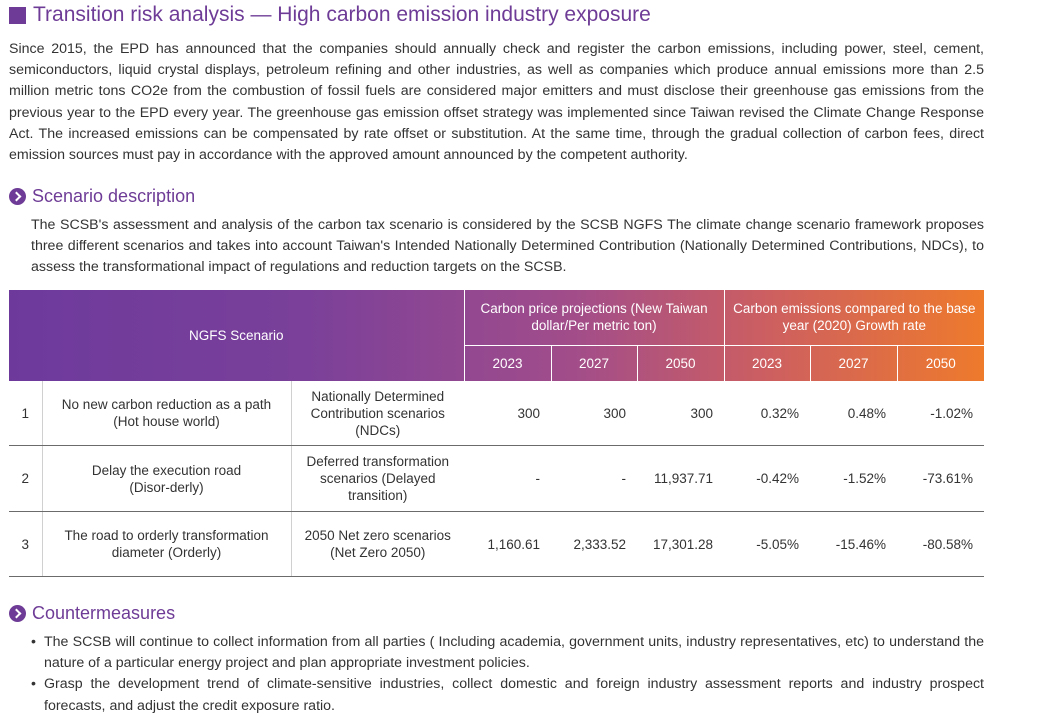  What do you see at coordinates (941, 478) in the screenshot?
I see `growth-2050: -73.61%` at bounding box center [941, 478].